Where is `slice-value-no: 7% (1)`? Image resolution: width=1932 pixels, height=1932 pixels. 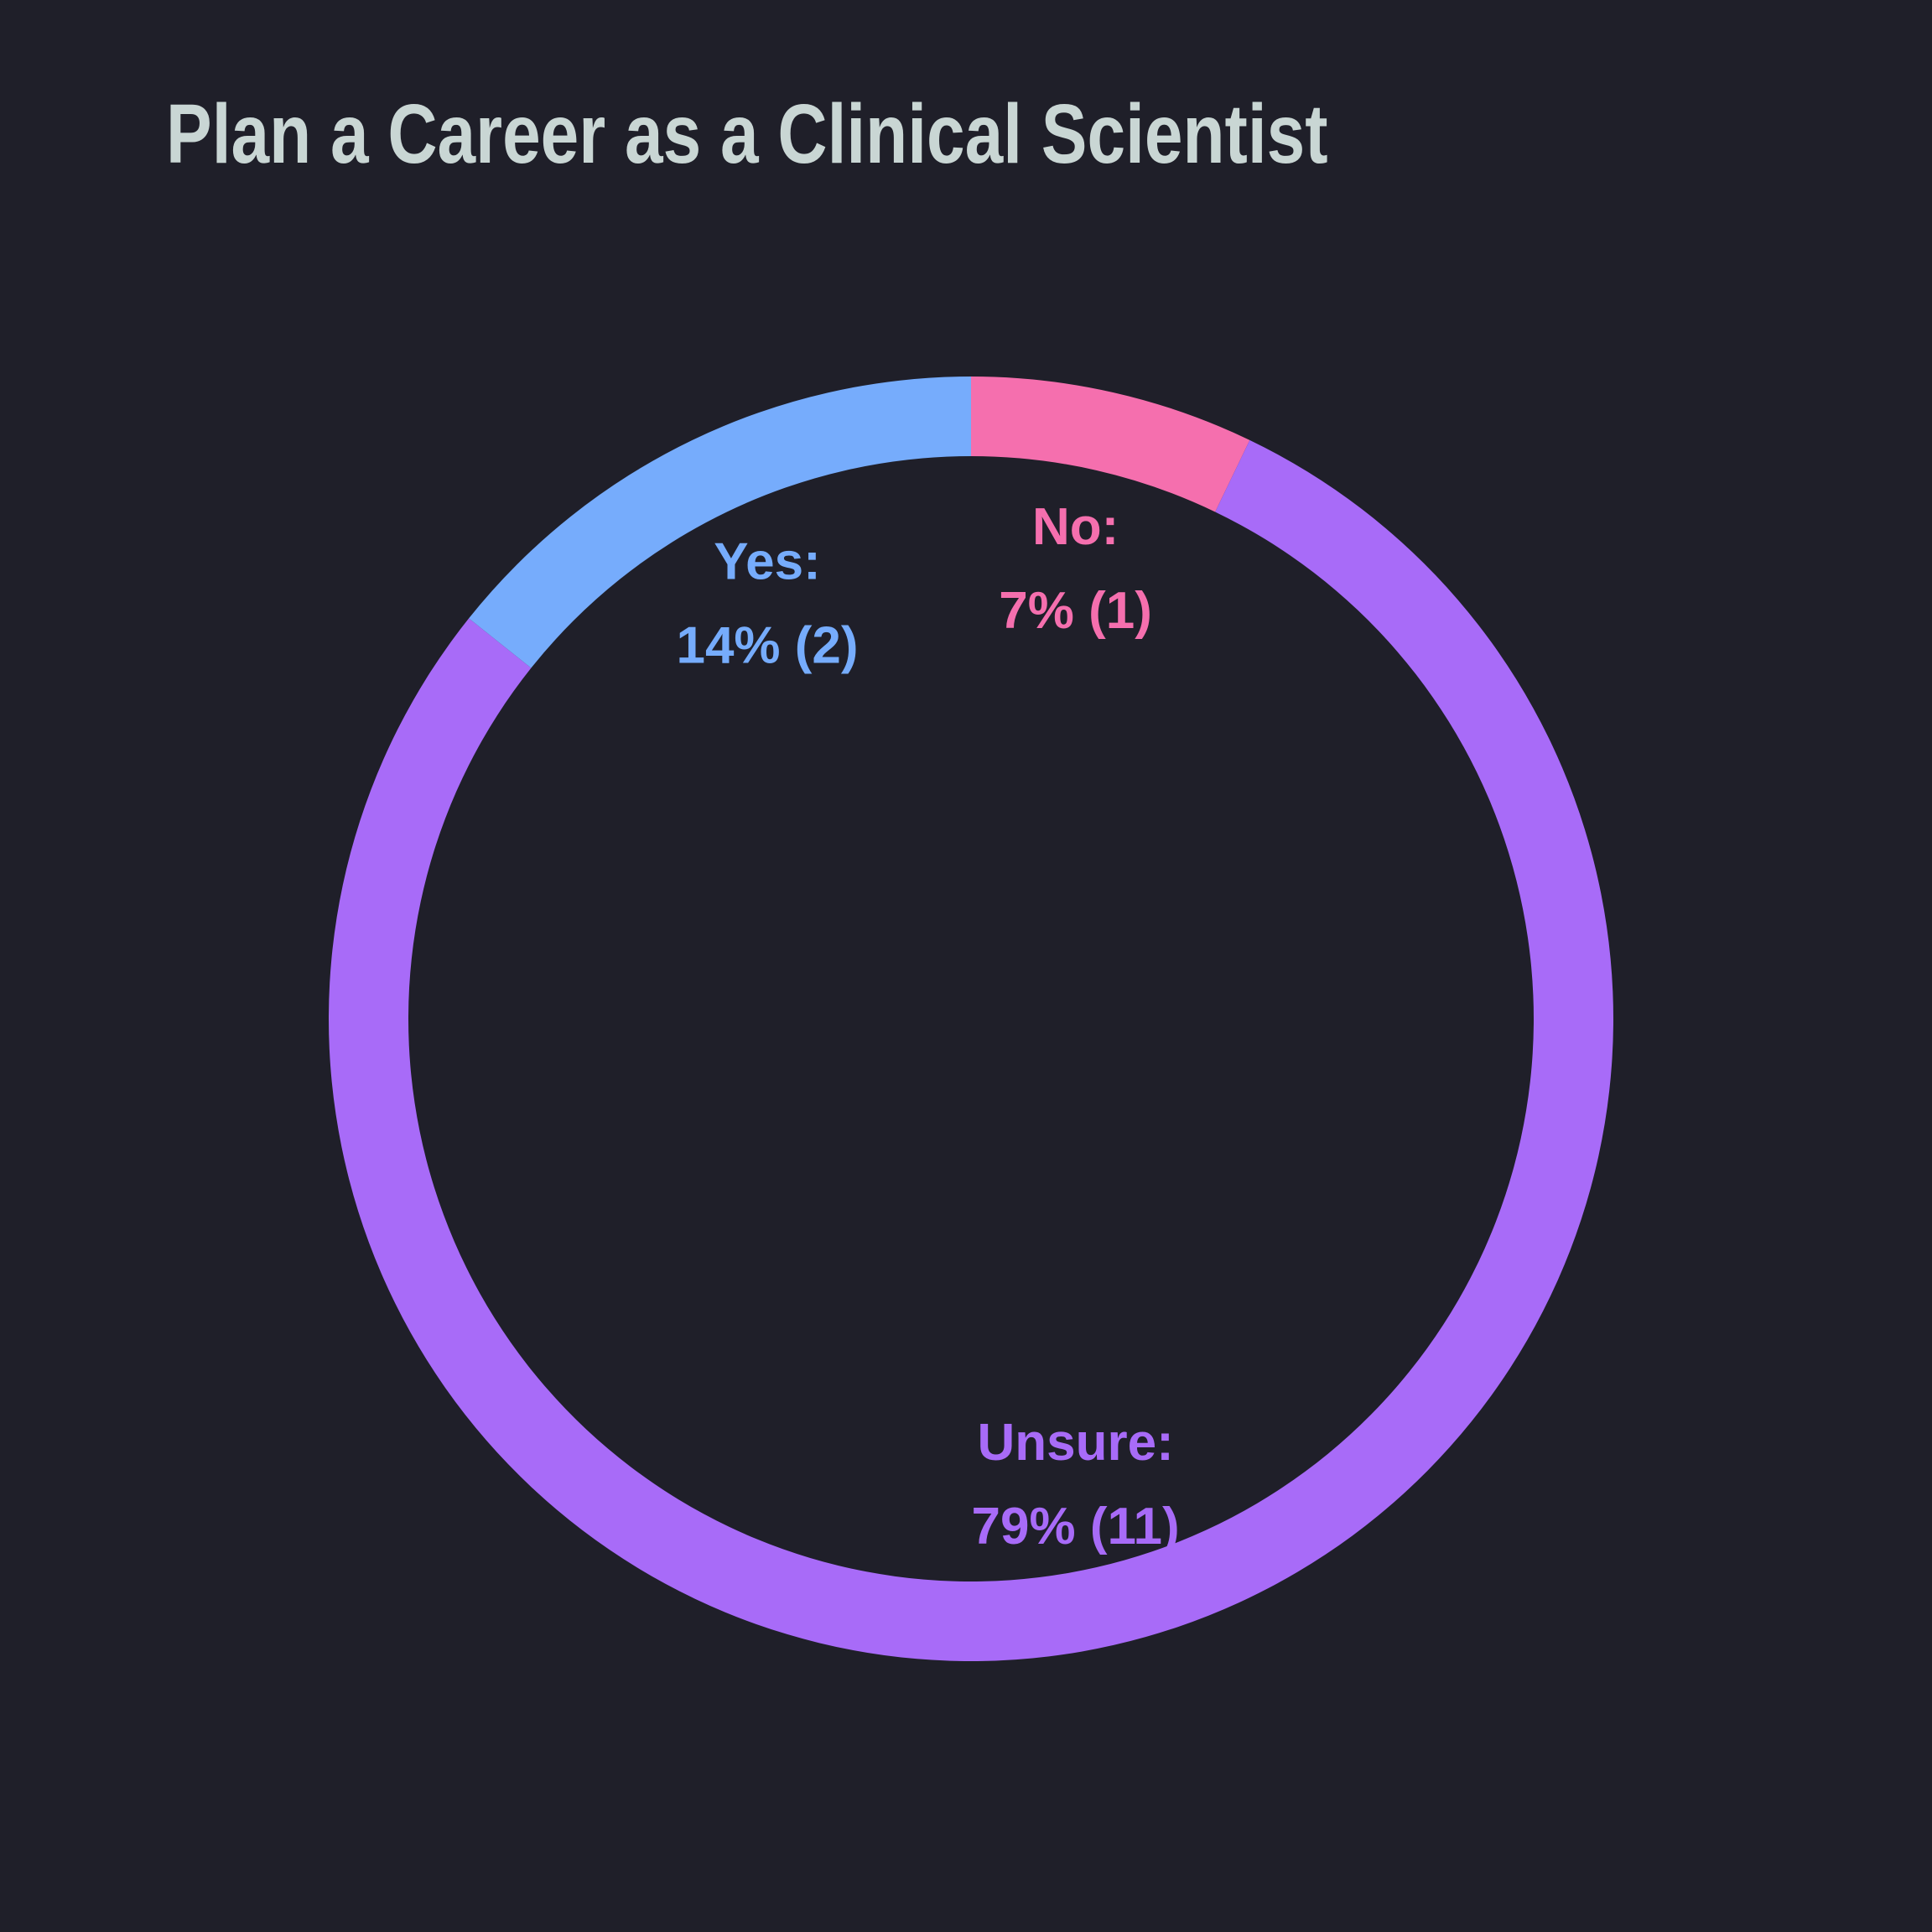 slice-value-no: 7% (1) is located at coordinates (1075, 611).